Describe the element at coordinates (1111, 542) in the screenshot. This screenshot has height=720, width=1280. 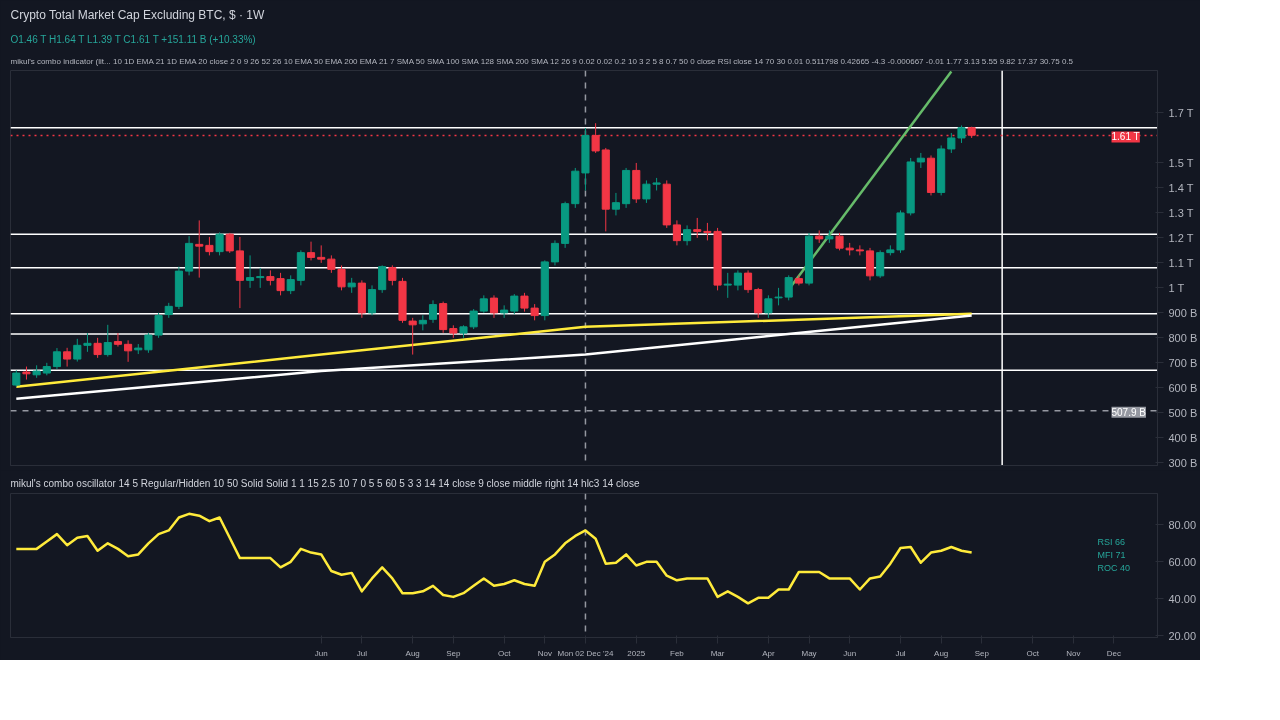
I see `annotation: RSI 66` at that location.